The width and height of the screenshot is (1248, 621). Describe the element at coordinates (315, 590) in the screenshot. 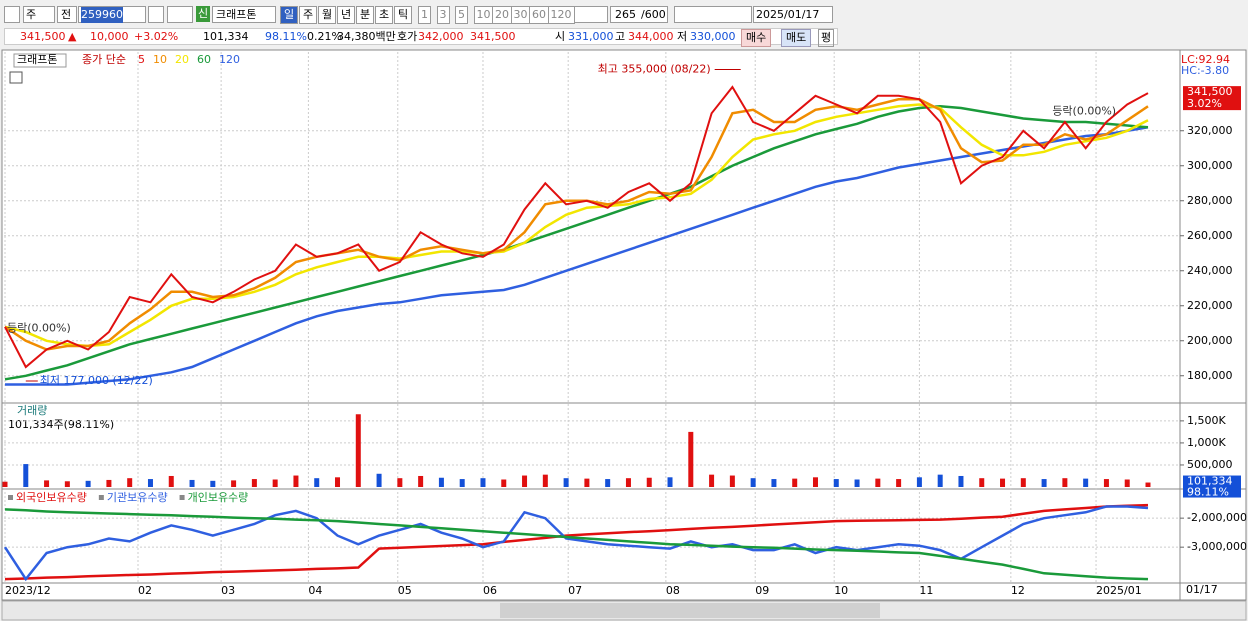

I see `x-tick-label: 04` at that location.